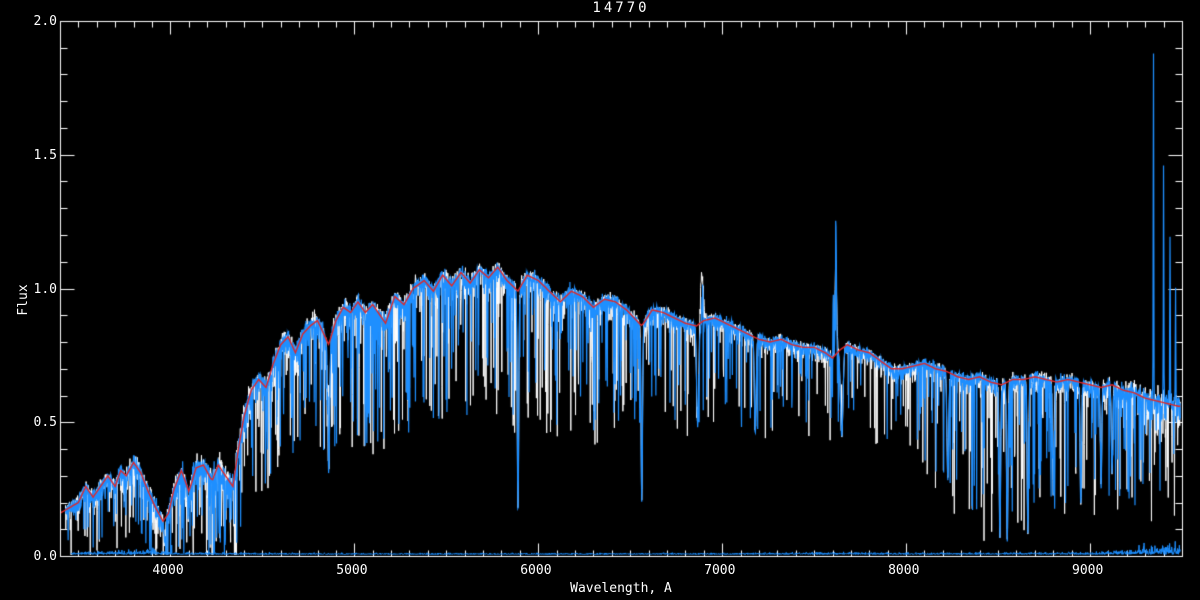 The width and height of the screenshot is (1200, 600). I want to click on x-tick-label: 8000, so click(904, 570).